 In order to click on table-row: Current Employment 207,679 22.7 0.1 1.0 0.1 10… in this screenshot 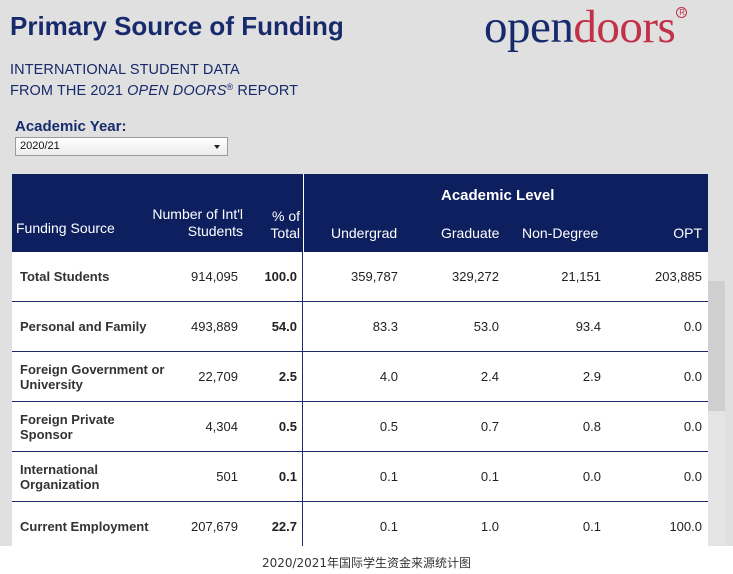, I will do `click(360, 524)`.